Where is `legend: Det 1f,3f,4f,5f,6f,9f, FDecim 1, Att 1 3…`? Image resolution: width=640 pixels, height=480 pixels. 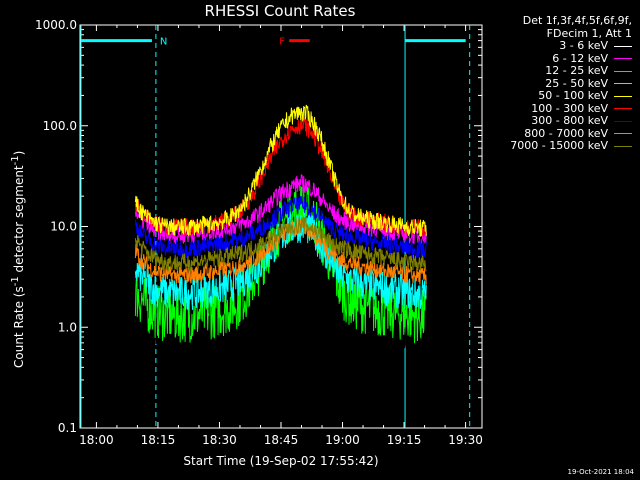 legend: Det 1f,3f,4f,5f,6f,9f, FDecim 1, Att 1 3… is located at coordinates (552, 83).